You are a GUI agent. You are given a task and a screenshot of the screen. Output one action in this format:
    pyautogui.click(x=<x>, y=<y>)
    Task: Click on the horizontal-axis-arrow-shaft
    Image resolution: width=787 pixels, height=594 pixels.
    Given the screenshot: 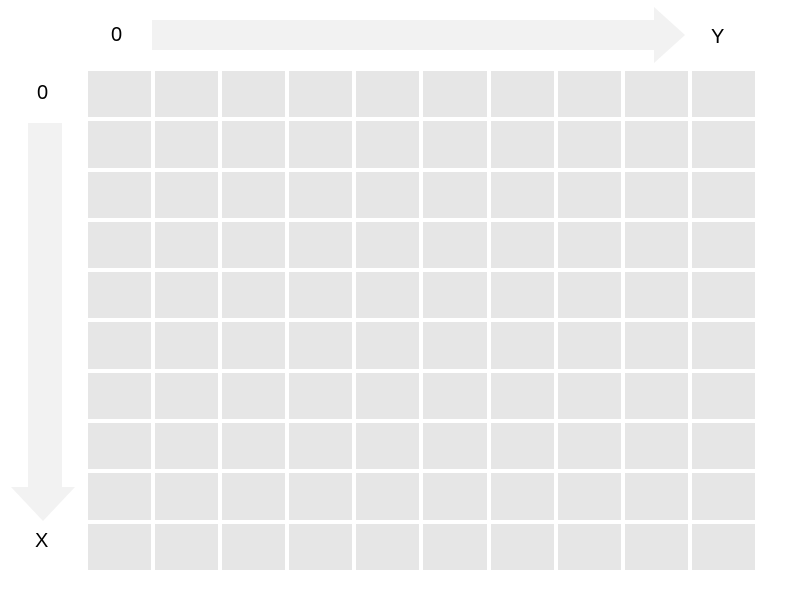 What is the action you would take?
    pyautogui.click(x=404, y=35)
    